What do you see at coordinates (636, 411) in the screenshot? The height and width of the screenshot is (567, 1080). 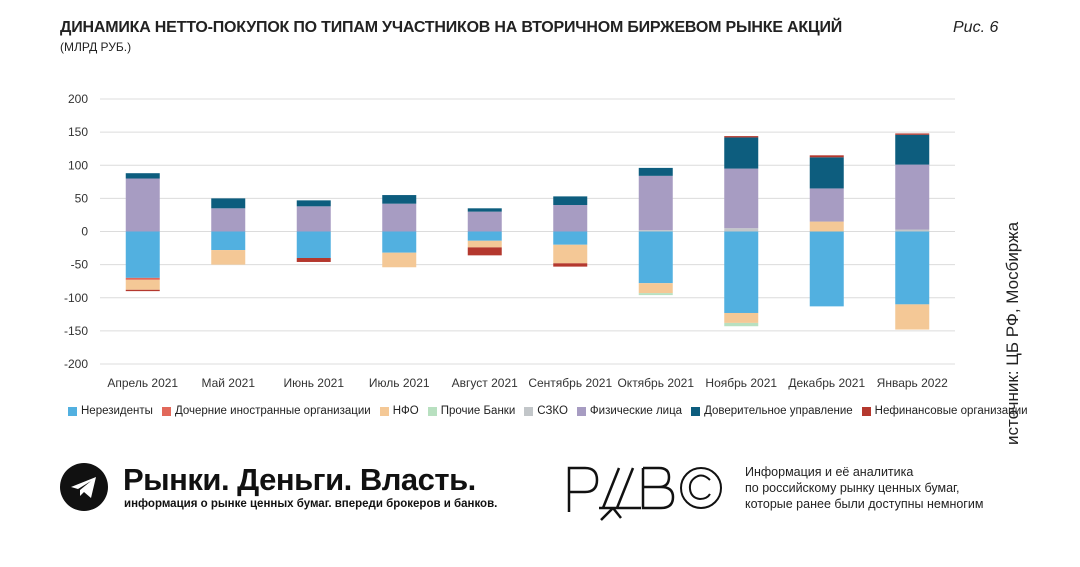 I see `legend-label: Физические лица` at bounding box center [636, 411].